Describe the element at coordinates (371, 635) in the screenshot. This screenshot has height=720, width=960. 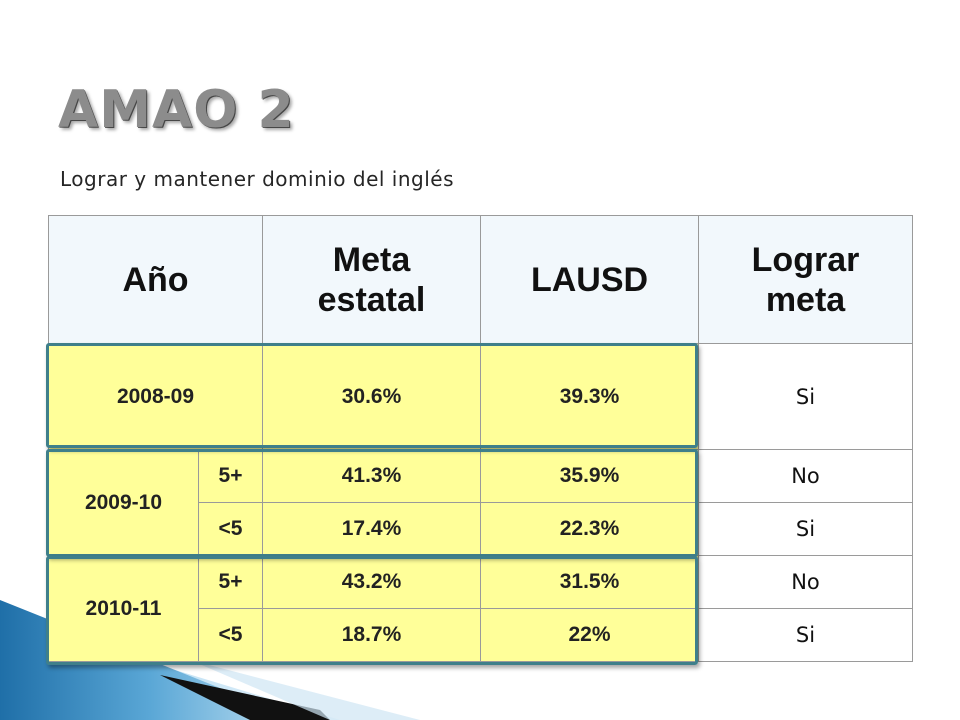
I see `state-goal-cell: 18.7%` at that location.